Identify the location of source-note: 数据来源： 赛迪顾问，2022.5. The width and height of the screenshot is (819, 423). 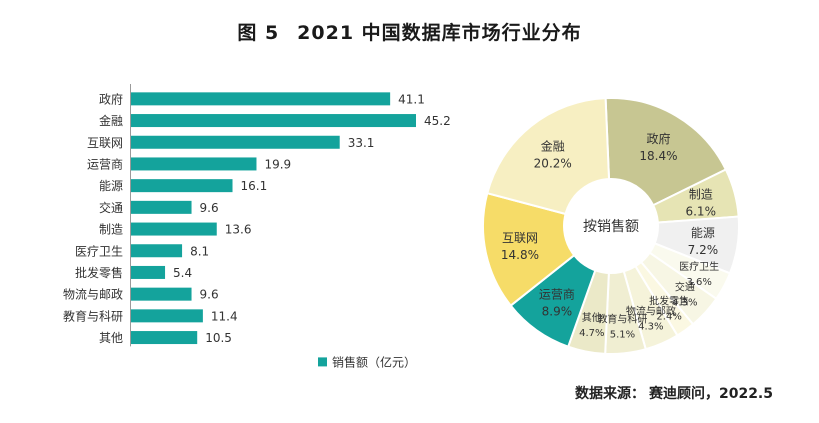
(674, 393).